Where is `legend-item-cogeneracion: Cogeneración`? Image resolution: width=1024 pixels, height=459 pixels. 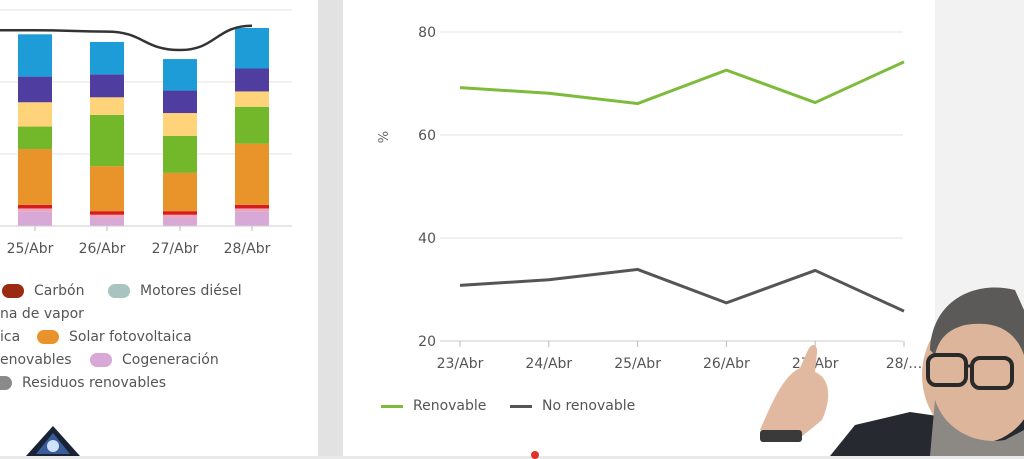
legend-item-cogeneracion: Cogeneración is located at coordinates (154, 360).